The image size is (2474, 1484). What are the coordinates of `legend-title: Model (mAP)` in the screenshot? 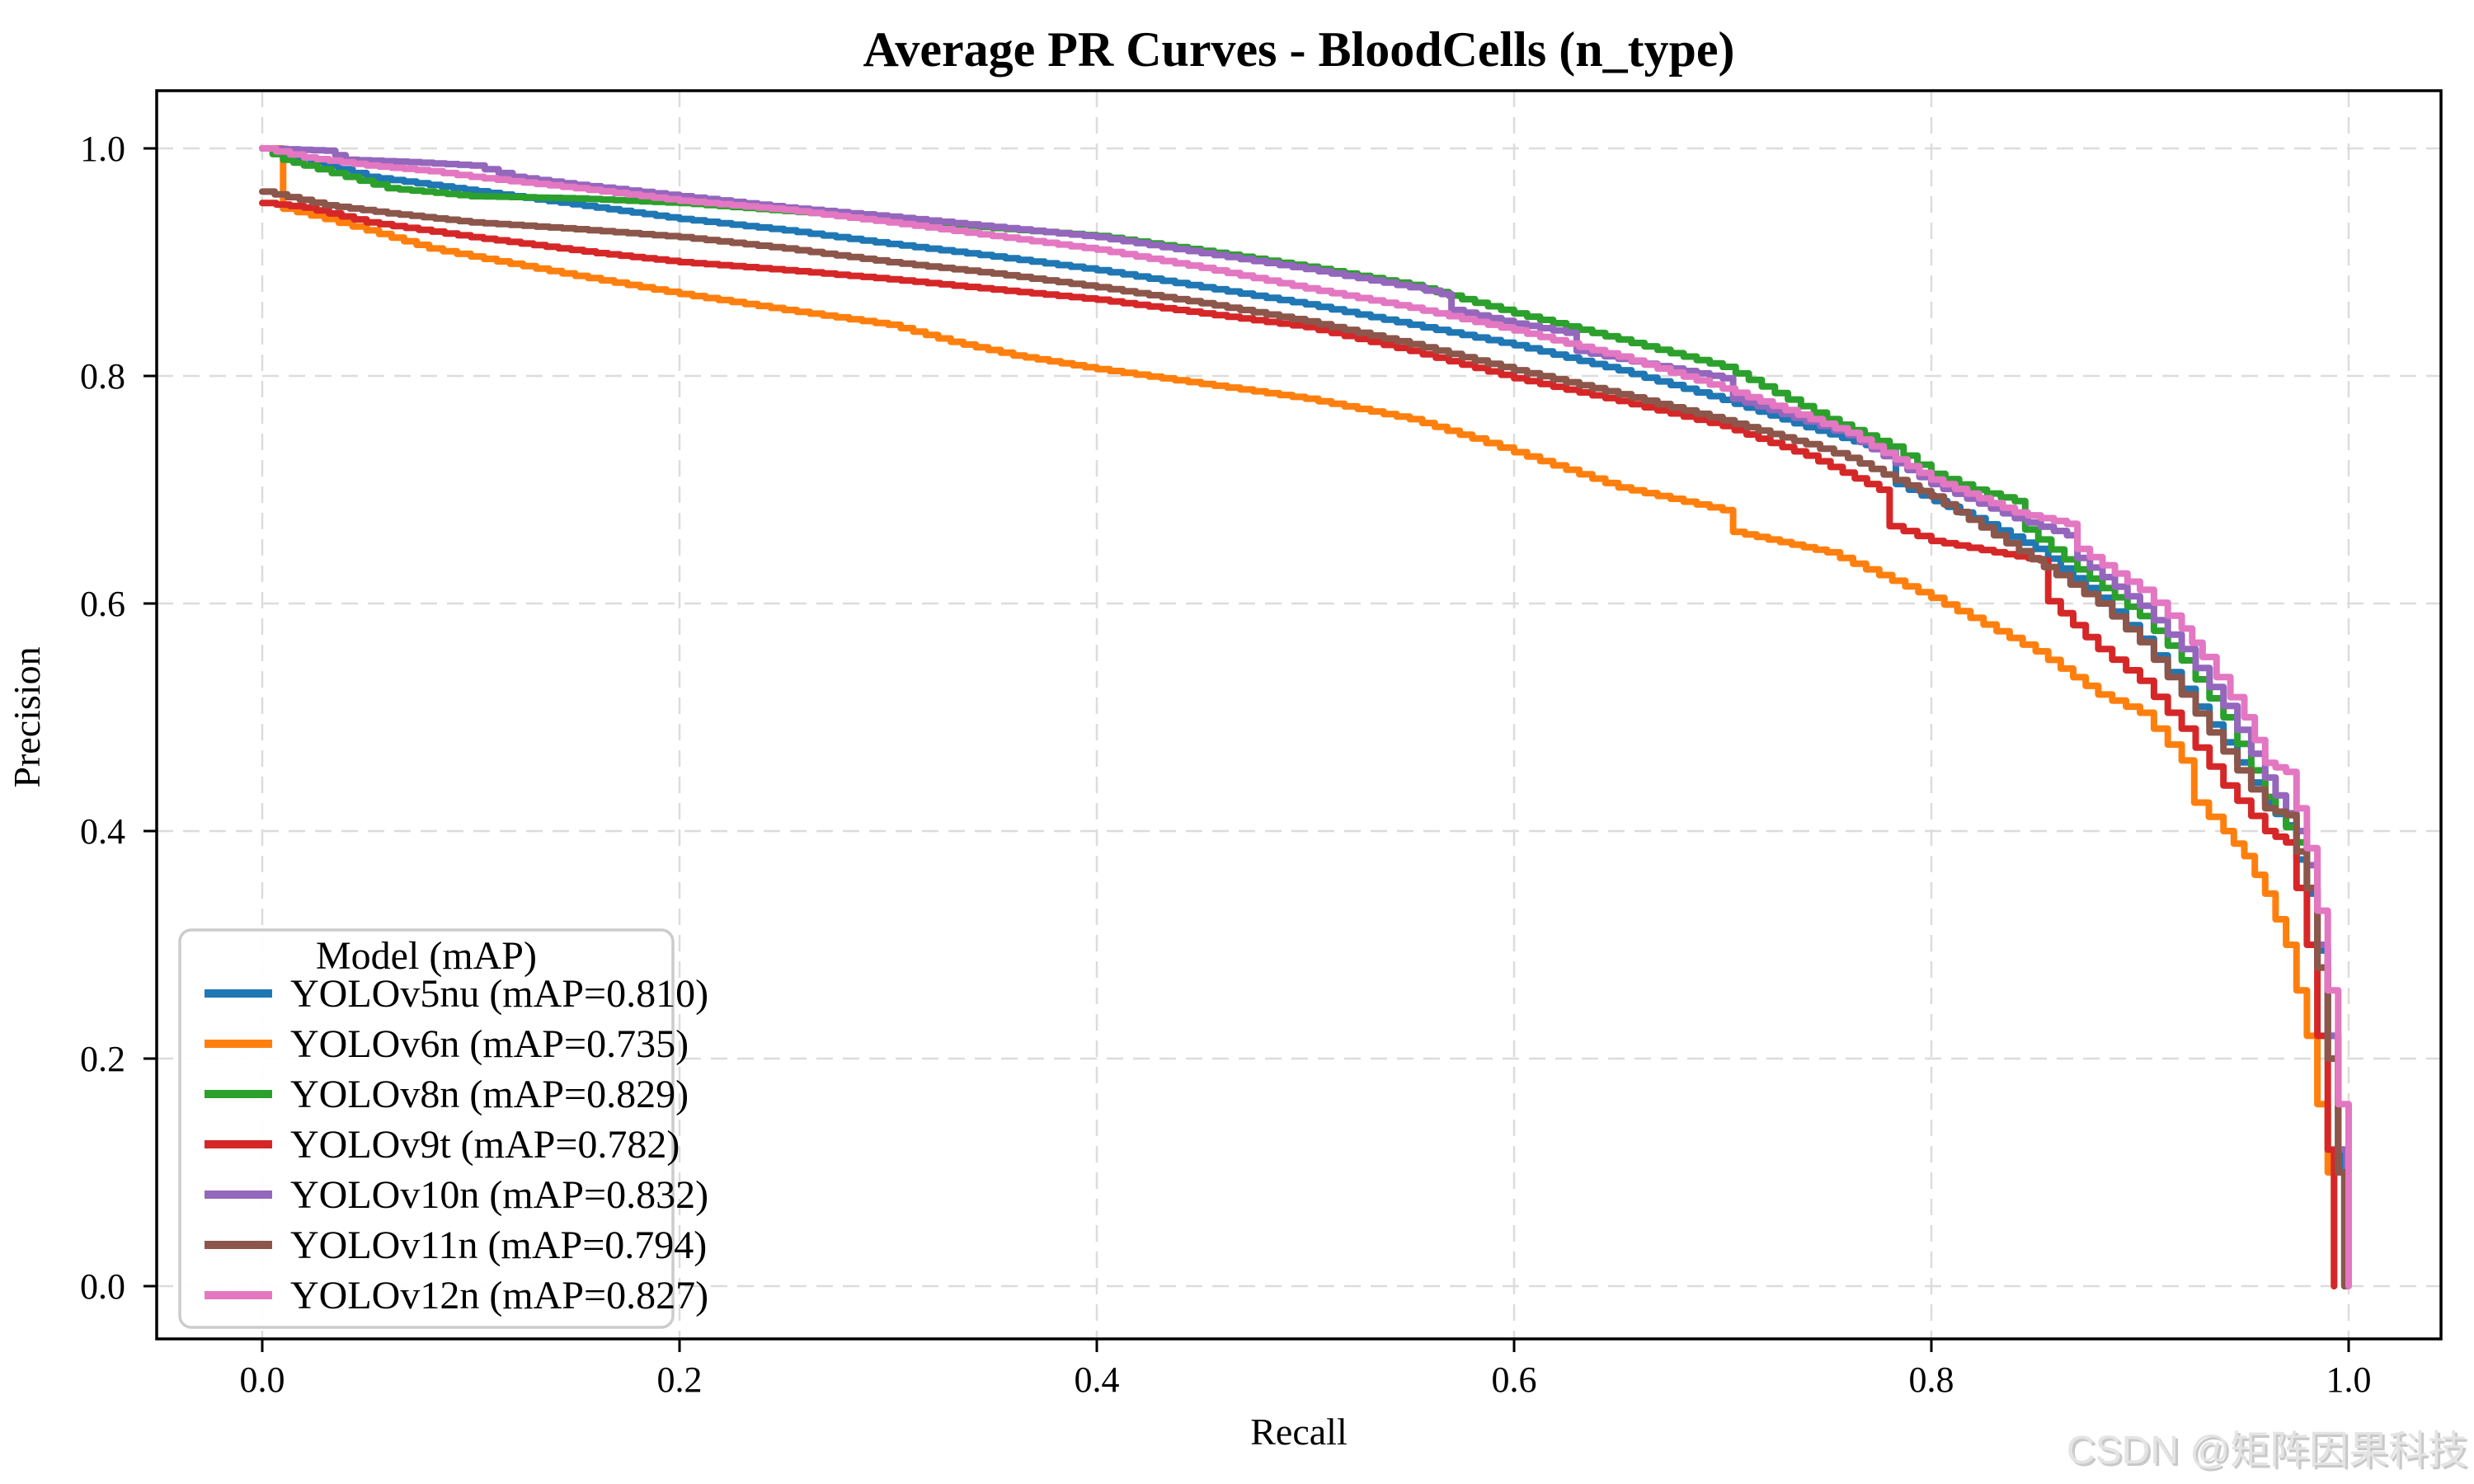 It's located at (426, 956).